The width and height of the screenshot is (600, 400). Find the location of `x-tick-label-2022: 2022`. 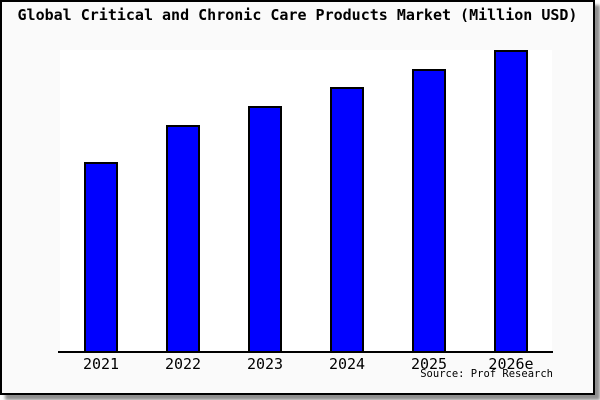

x-tick-label-2022: 2022 is located at coordinates (183, 364).